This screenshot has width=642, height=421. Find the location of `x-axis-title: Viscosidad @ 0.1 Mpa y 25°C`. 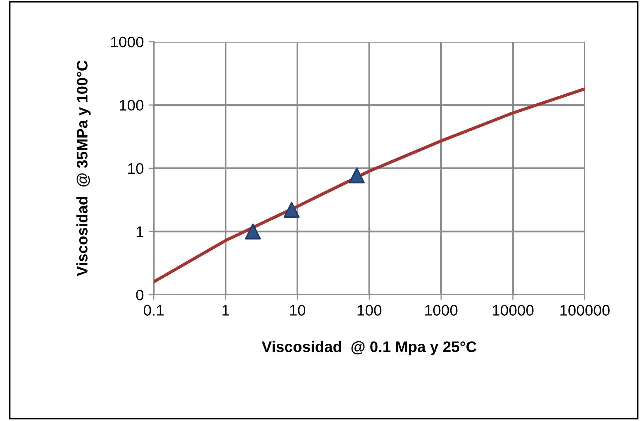

x-axis-title: Viscosidad @ 0.1 Mpa y 25°C is located at coordinates (369, 348).